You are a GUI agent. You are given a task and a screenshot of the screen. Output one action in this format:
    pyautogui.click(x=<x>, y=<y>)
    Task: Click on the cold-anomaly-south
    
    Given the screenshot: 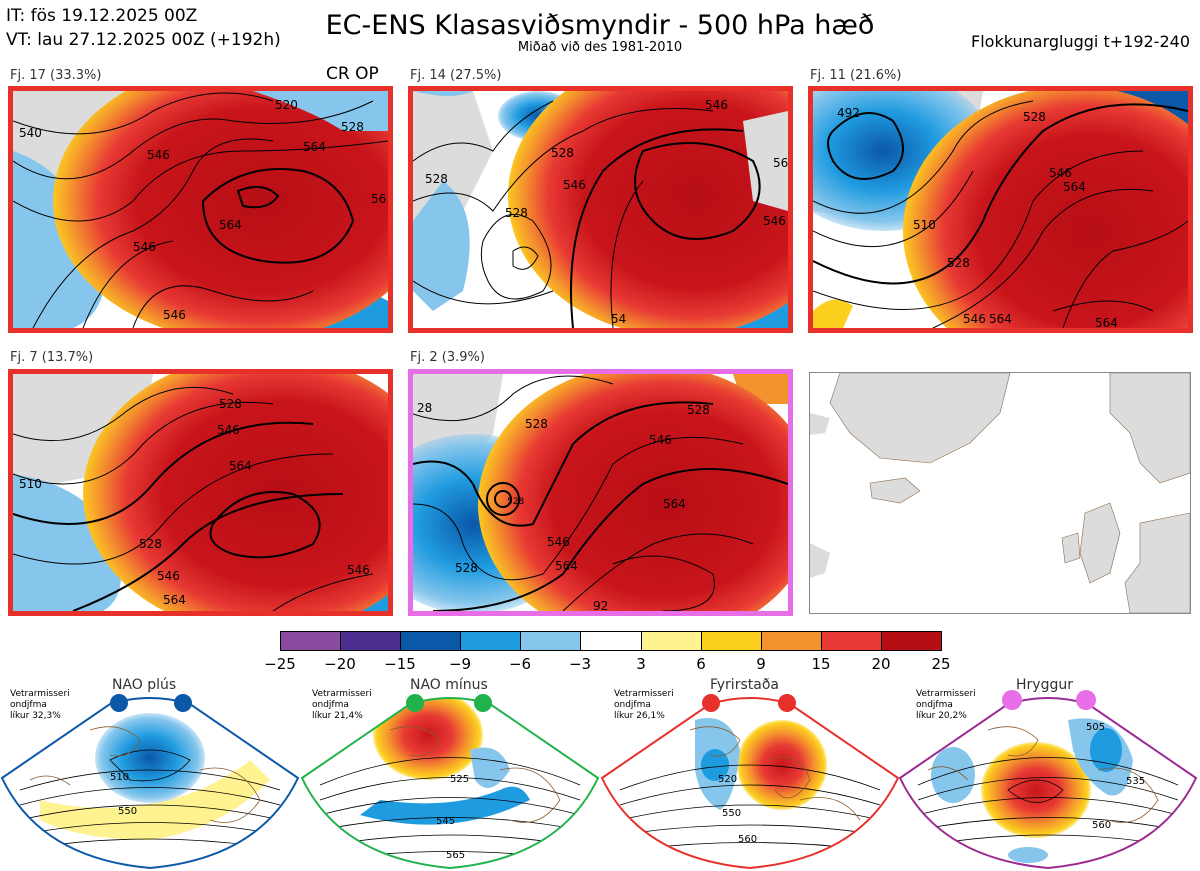 What is the action you would take?
    pyautogui.click(x=1028, y=855)
    